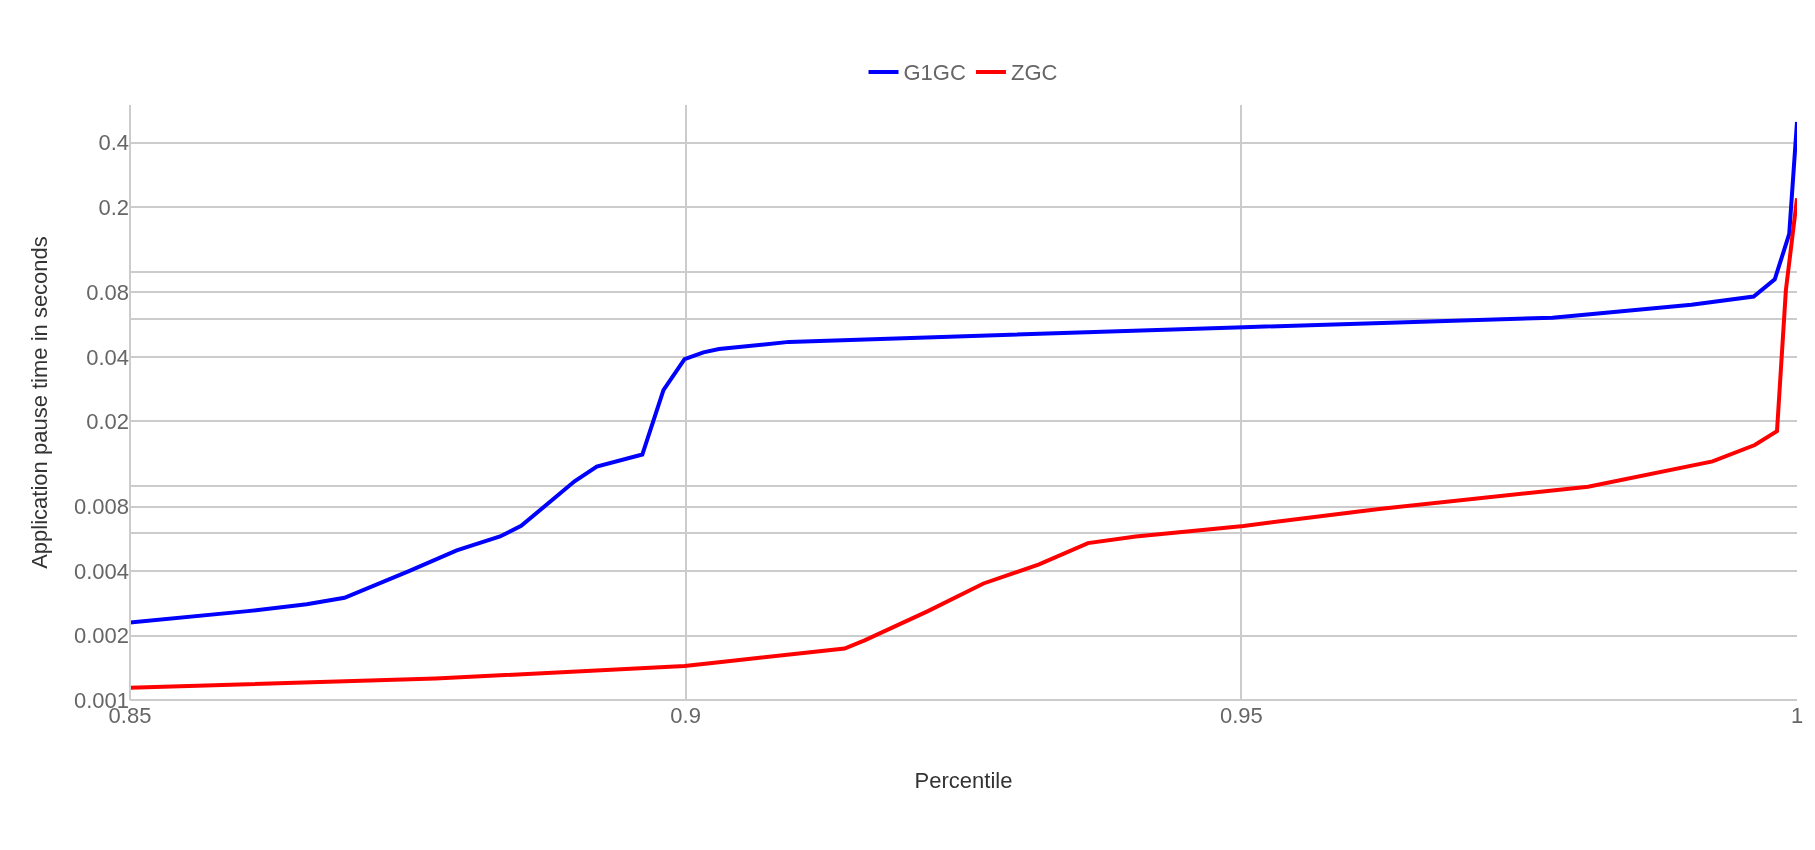 This screenshot has width=1815, height=850. Describe the element at coordinates (39, 402) in the screenshot. I see `y-axis-title: Application pause time in seconds` at that location.